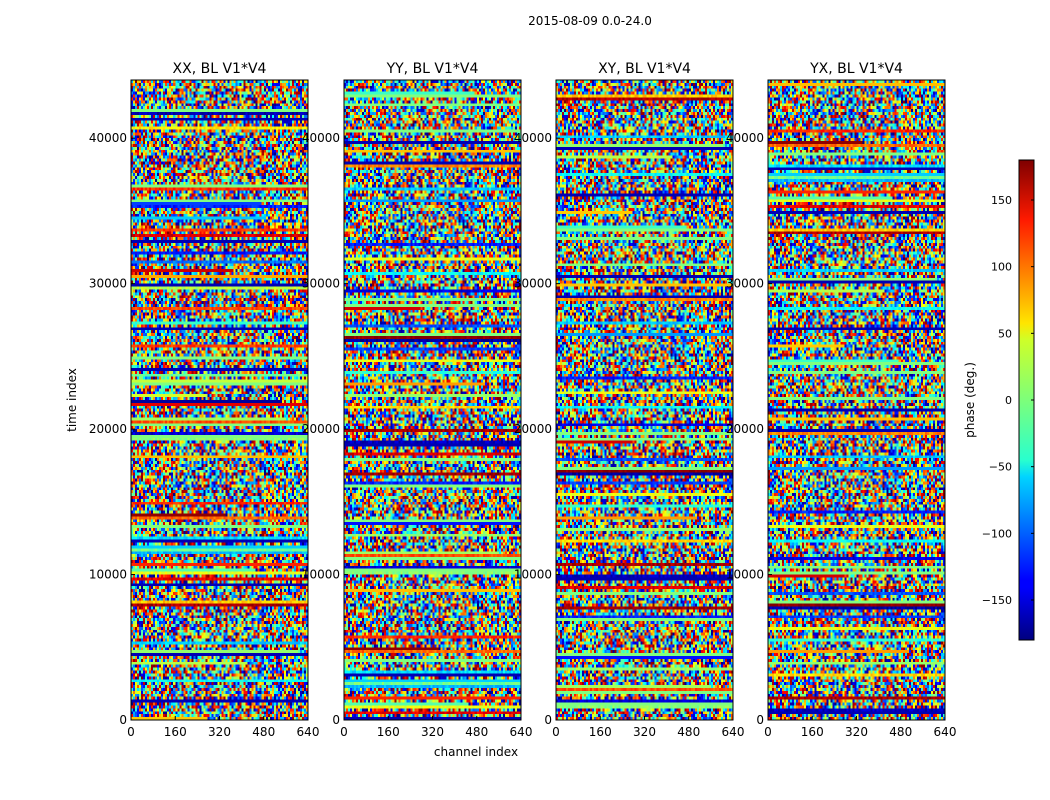  Describe the element at coordinates (220, 69) in the screenshot. I see `panel-title: XX, BL V1*V4` at that location.